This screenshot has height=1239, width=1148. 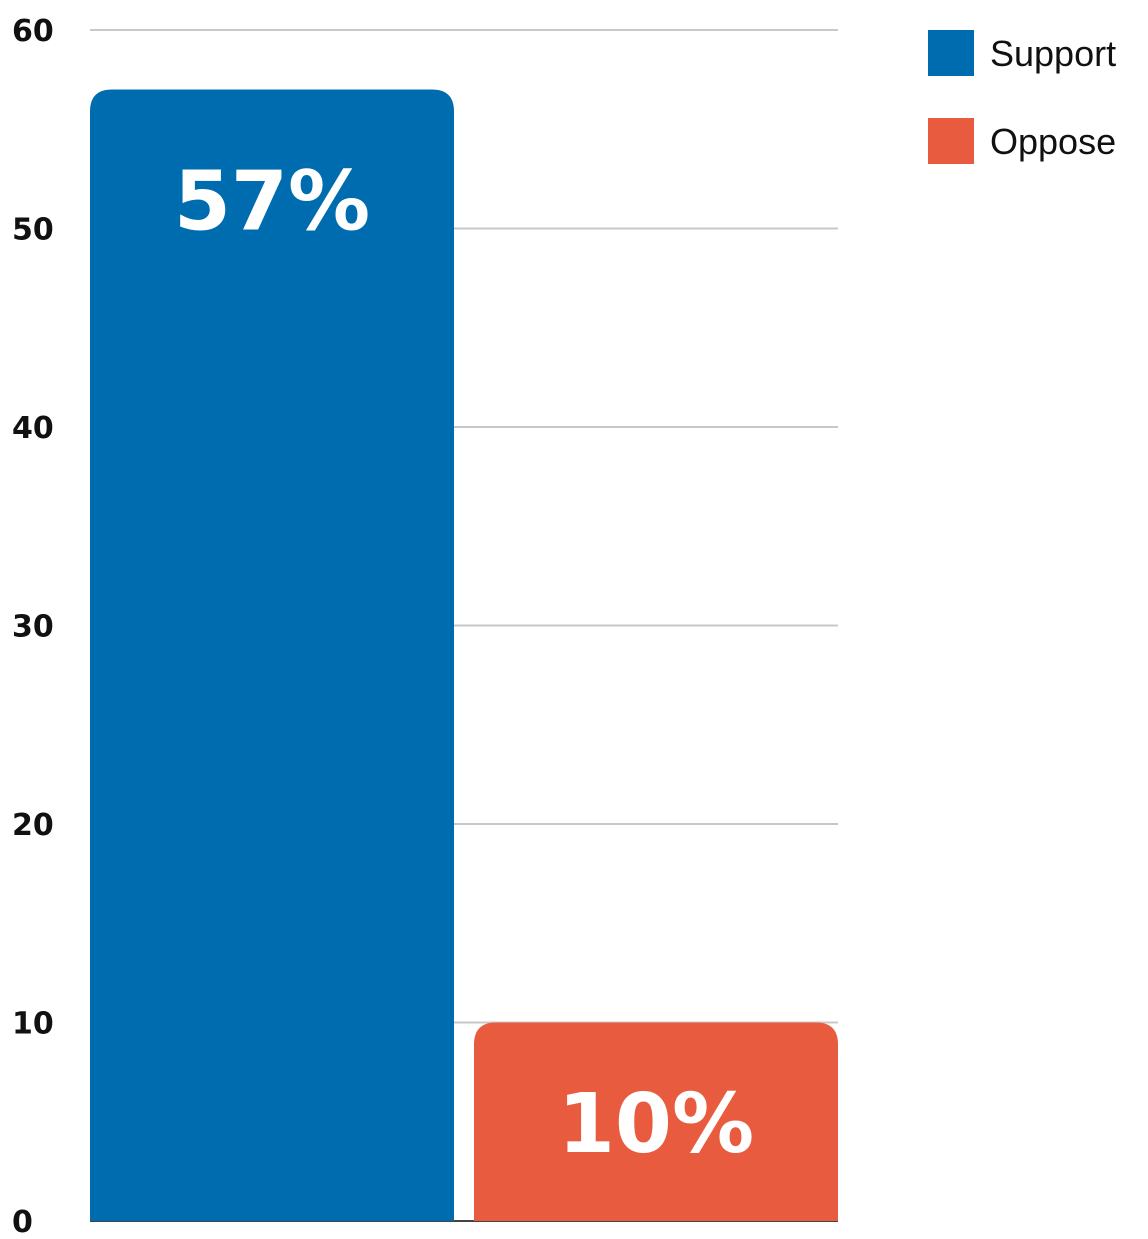 What do you see at coordinates (951, 53) in the screenshot?
I see `legend-swatch-support` at bounding box center [951, 53].